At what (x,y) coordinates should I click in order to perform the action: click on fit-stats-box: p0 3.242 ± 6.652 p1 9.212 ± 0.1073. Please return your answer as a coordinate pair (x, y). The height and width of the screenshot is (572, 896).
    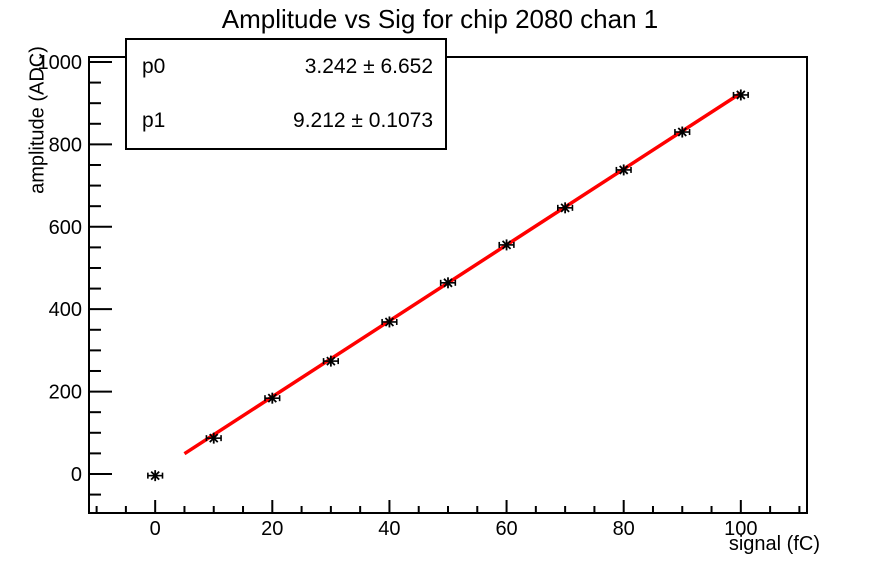
    Looking at the image, I should click on (286, 94).